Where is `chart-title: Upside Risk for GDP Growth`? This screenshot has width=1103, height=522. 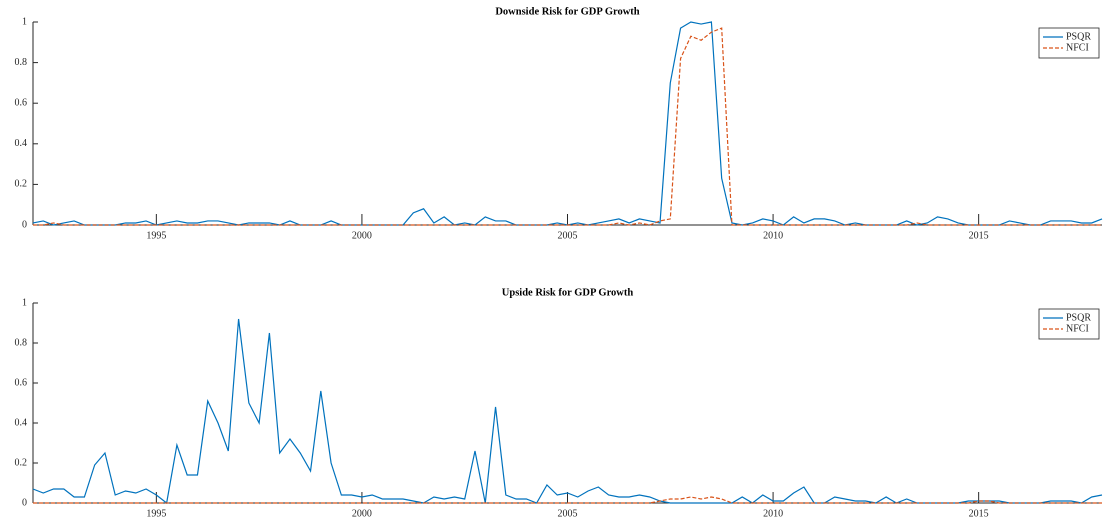 chart-title: Upside Risk for GDP Growth is located at coordinates (568, 292).